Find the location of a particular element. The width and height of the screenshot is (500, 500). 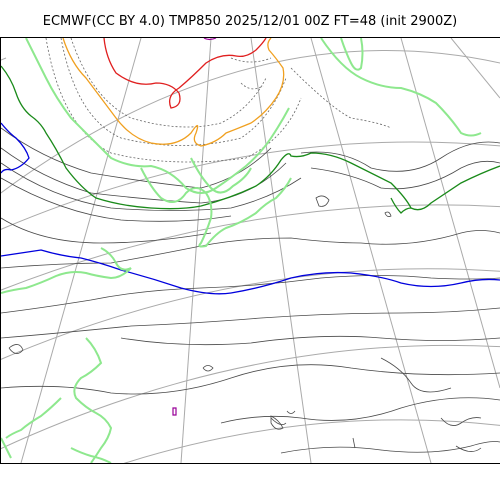

isotherm-purple is located at coordinates (194, 227).